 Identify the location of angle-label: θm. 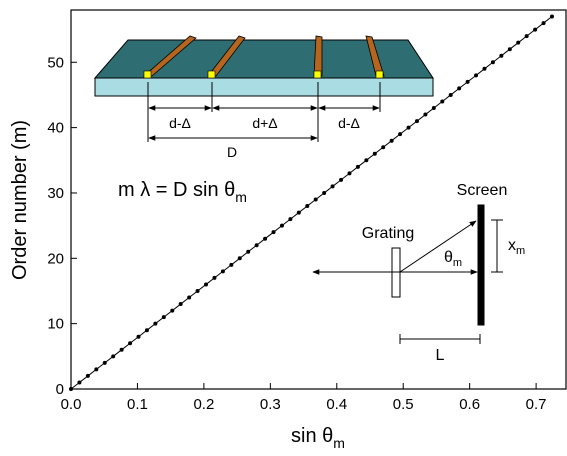
(453, 259).